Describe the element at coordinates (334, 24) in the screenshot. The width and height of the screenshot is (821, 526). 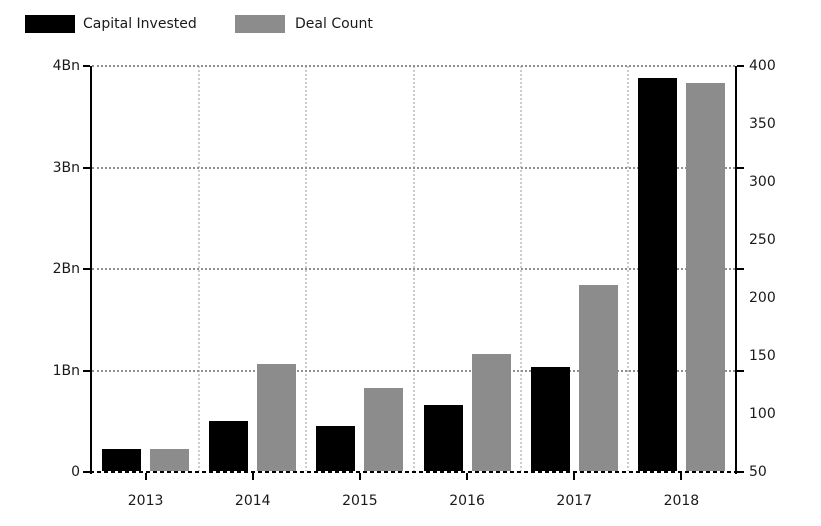
I see `legend-label-deal-count: Deal Count` at that location.